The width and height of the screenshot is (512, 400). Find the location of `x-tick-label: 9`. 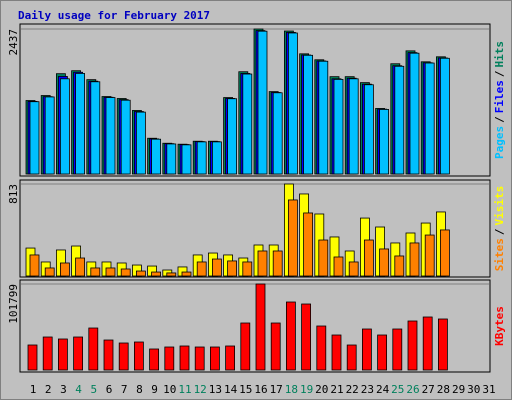

x-tick-label: 9 is located at coordinates (154, 389).